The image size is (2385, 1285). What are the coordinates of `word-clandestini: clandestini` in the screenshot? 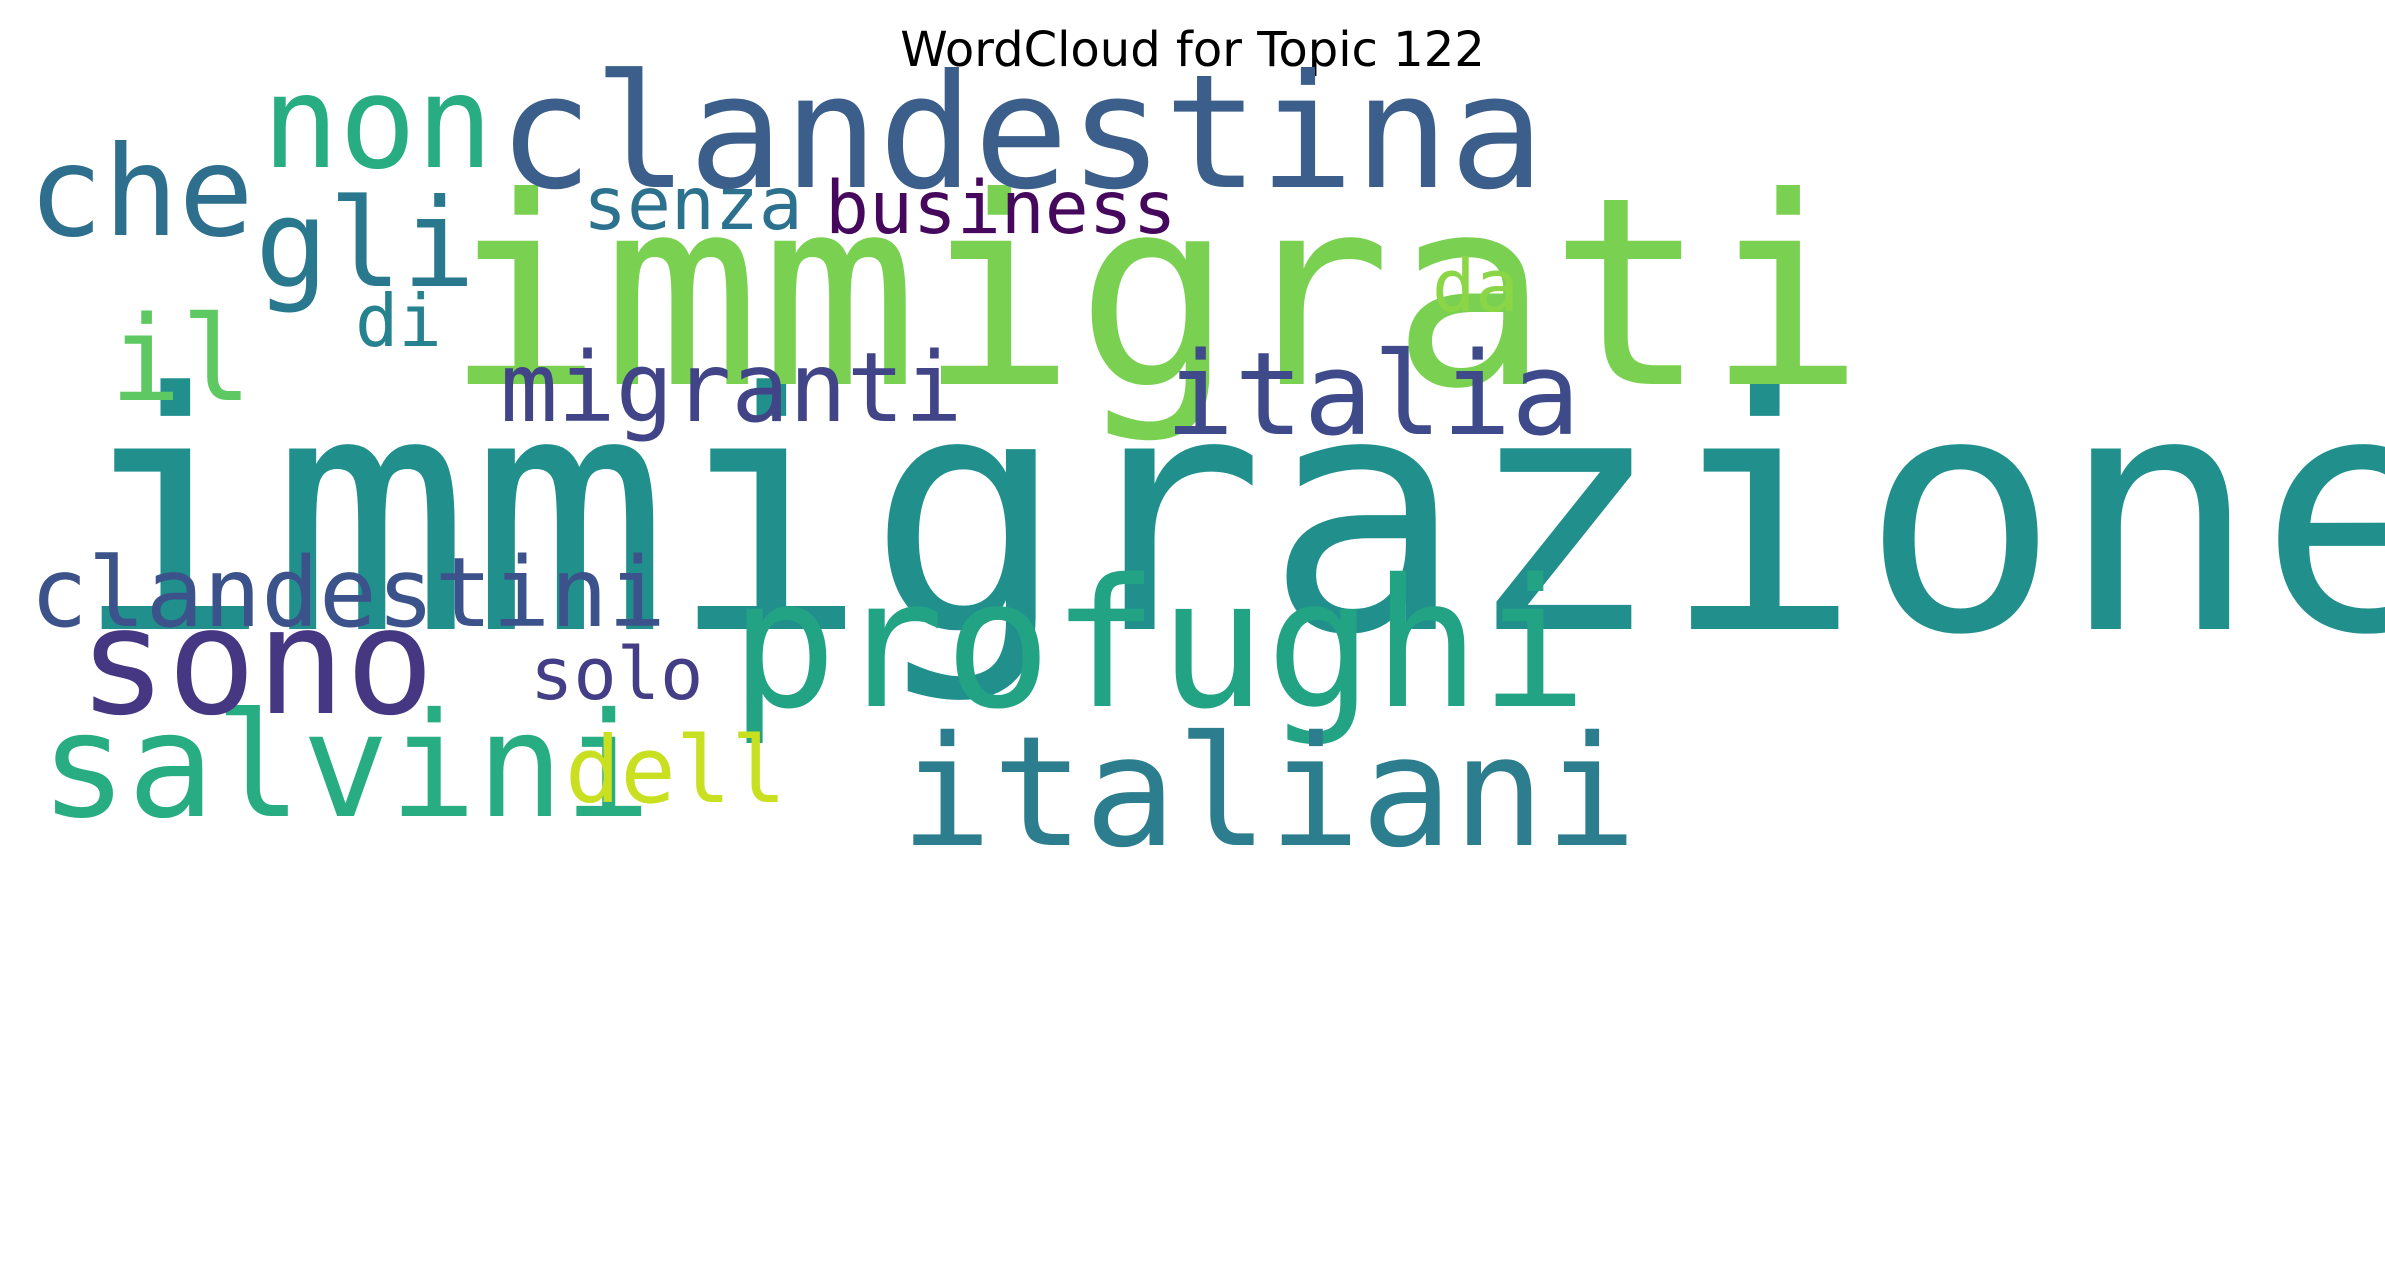 It's located at (348, 593).